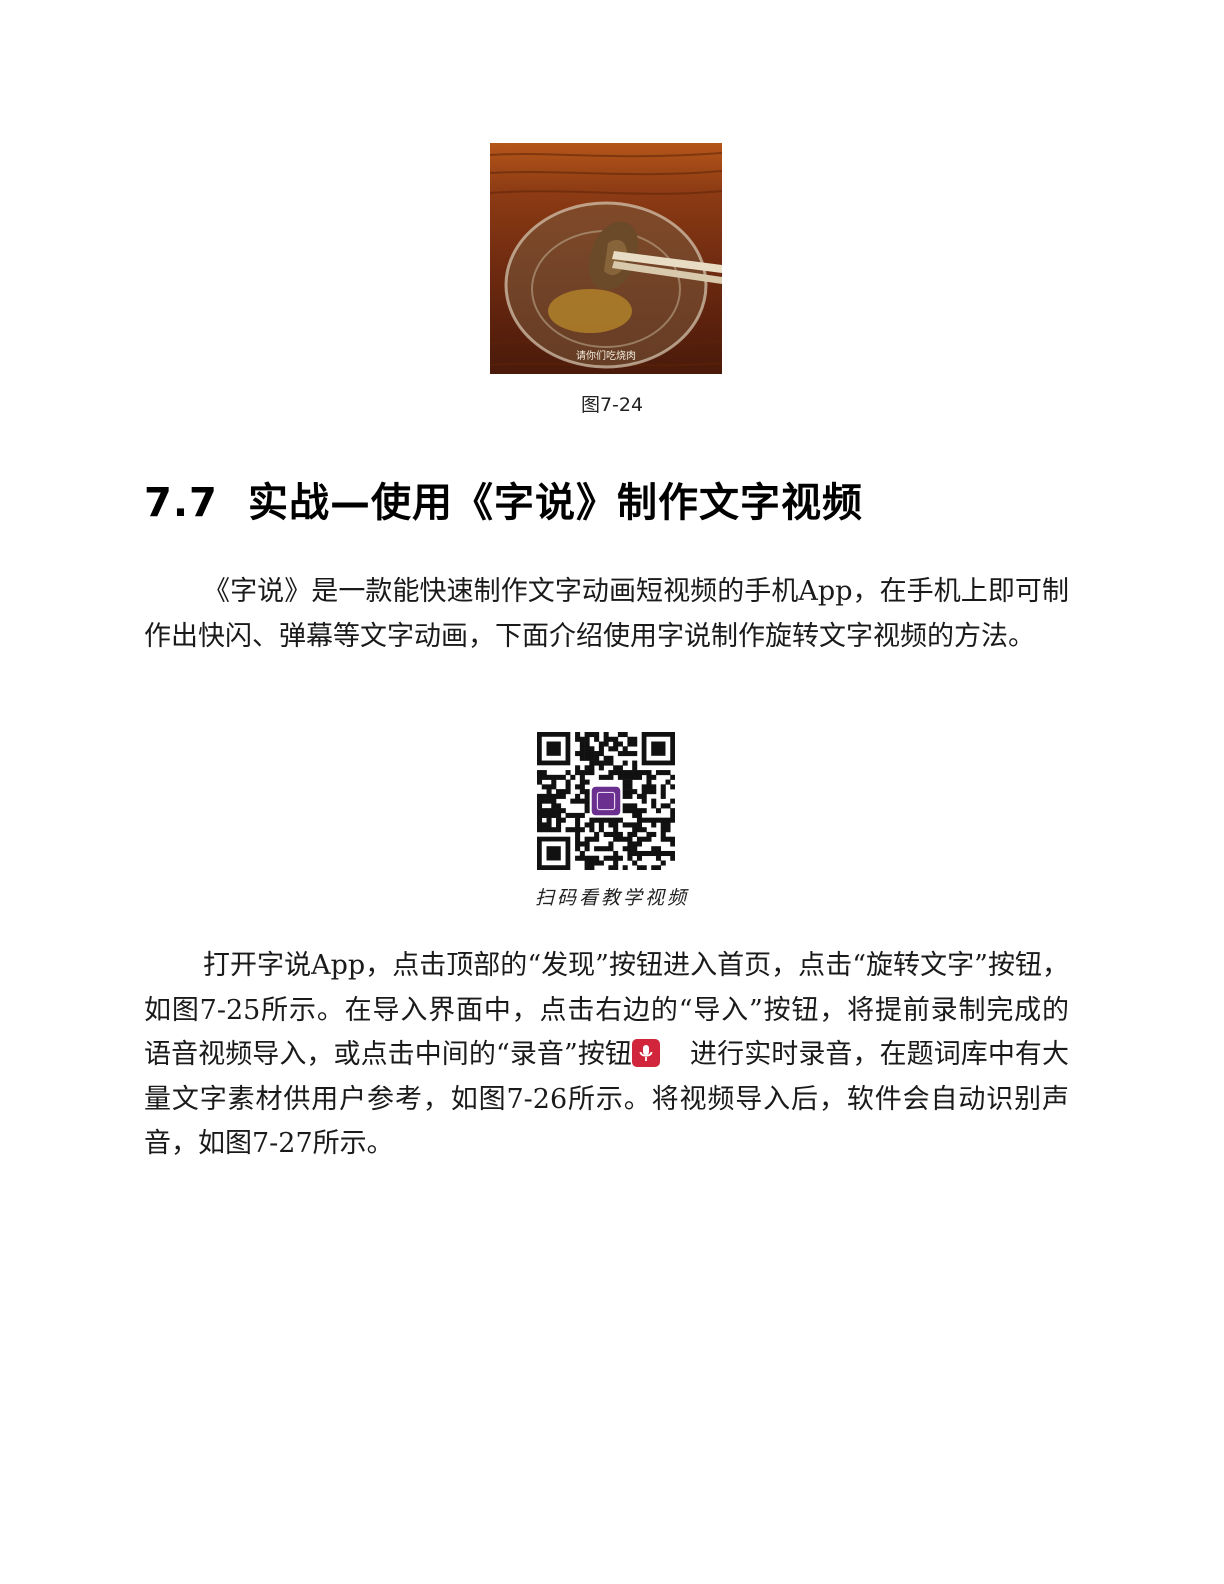 The width and height of the screenshot is (1224, 1584). I want to click on microphone-icon, so click(645, 1053).